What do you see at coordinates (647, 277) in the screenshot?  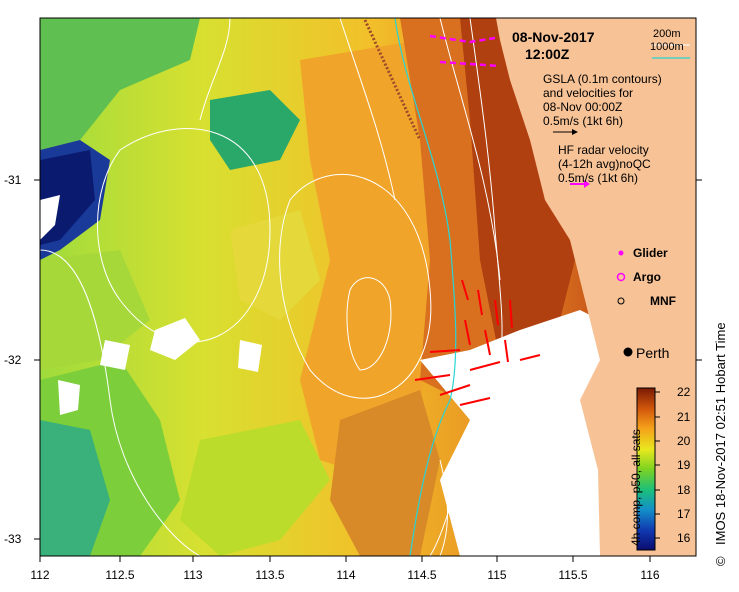 I see `legend-argo: Argo` at bounding box center [647, 277].